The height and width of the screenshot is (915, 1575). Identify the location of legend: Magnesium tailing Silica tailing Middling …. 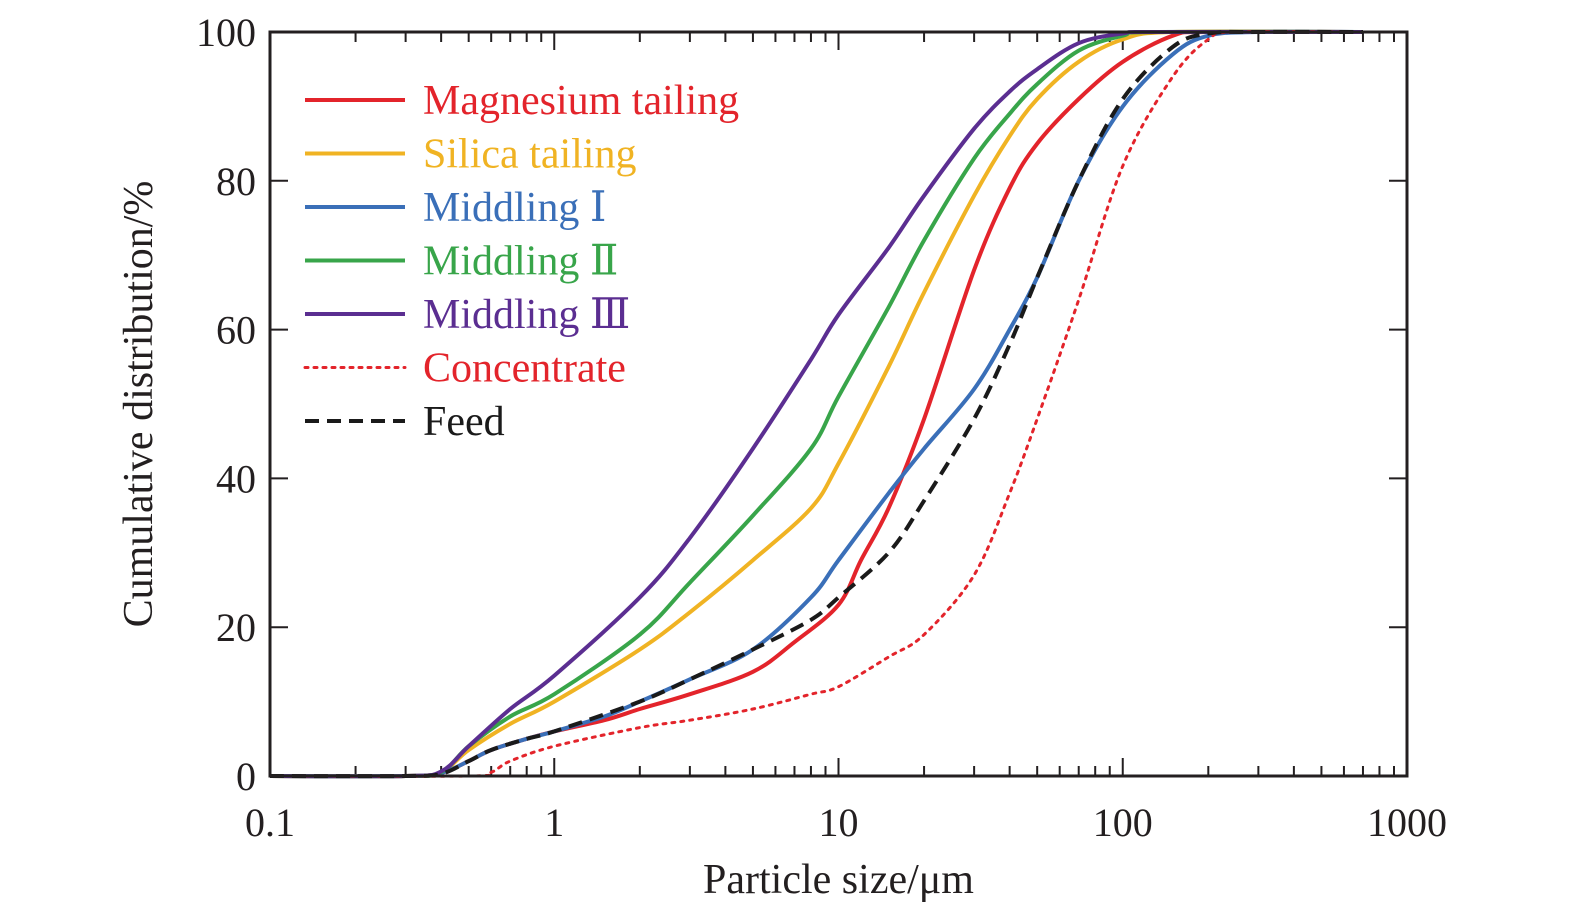
(521, 261).